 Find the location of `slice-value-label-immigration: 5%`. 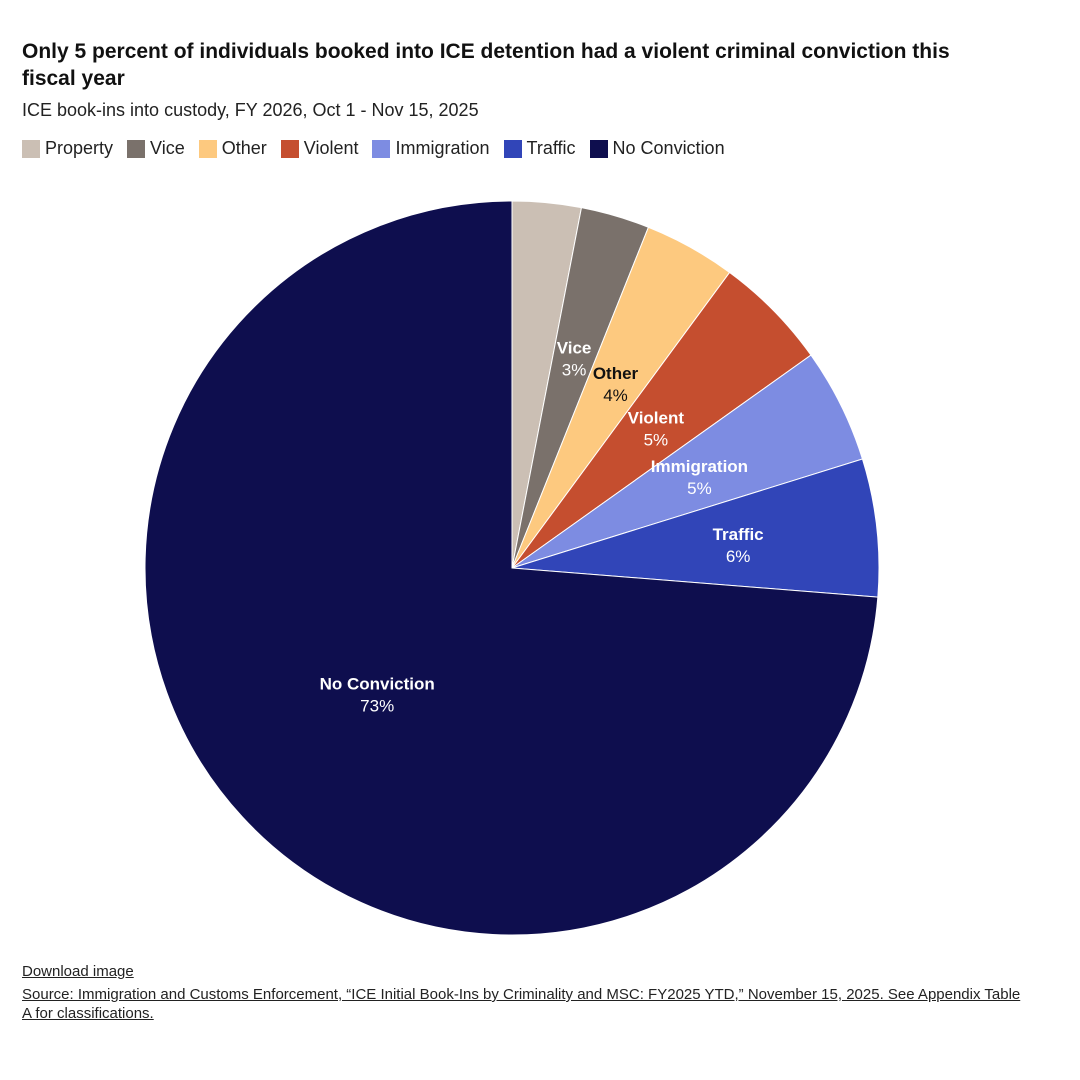

slice-value-label-immigration: 5% is located at coordinates (699, 488).